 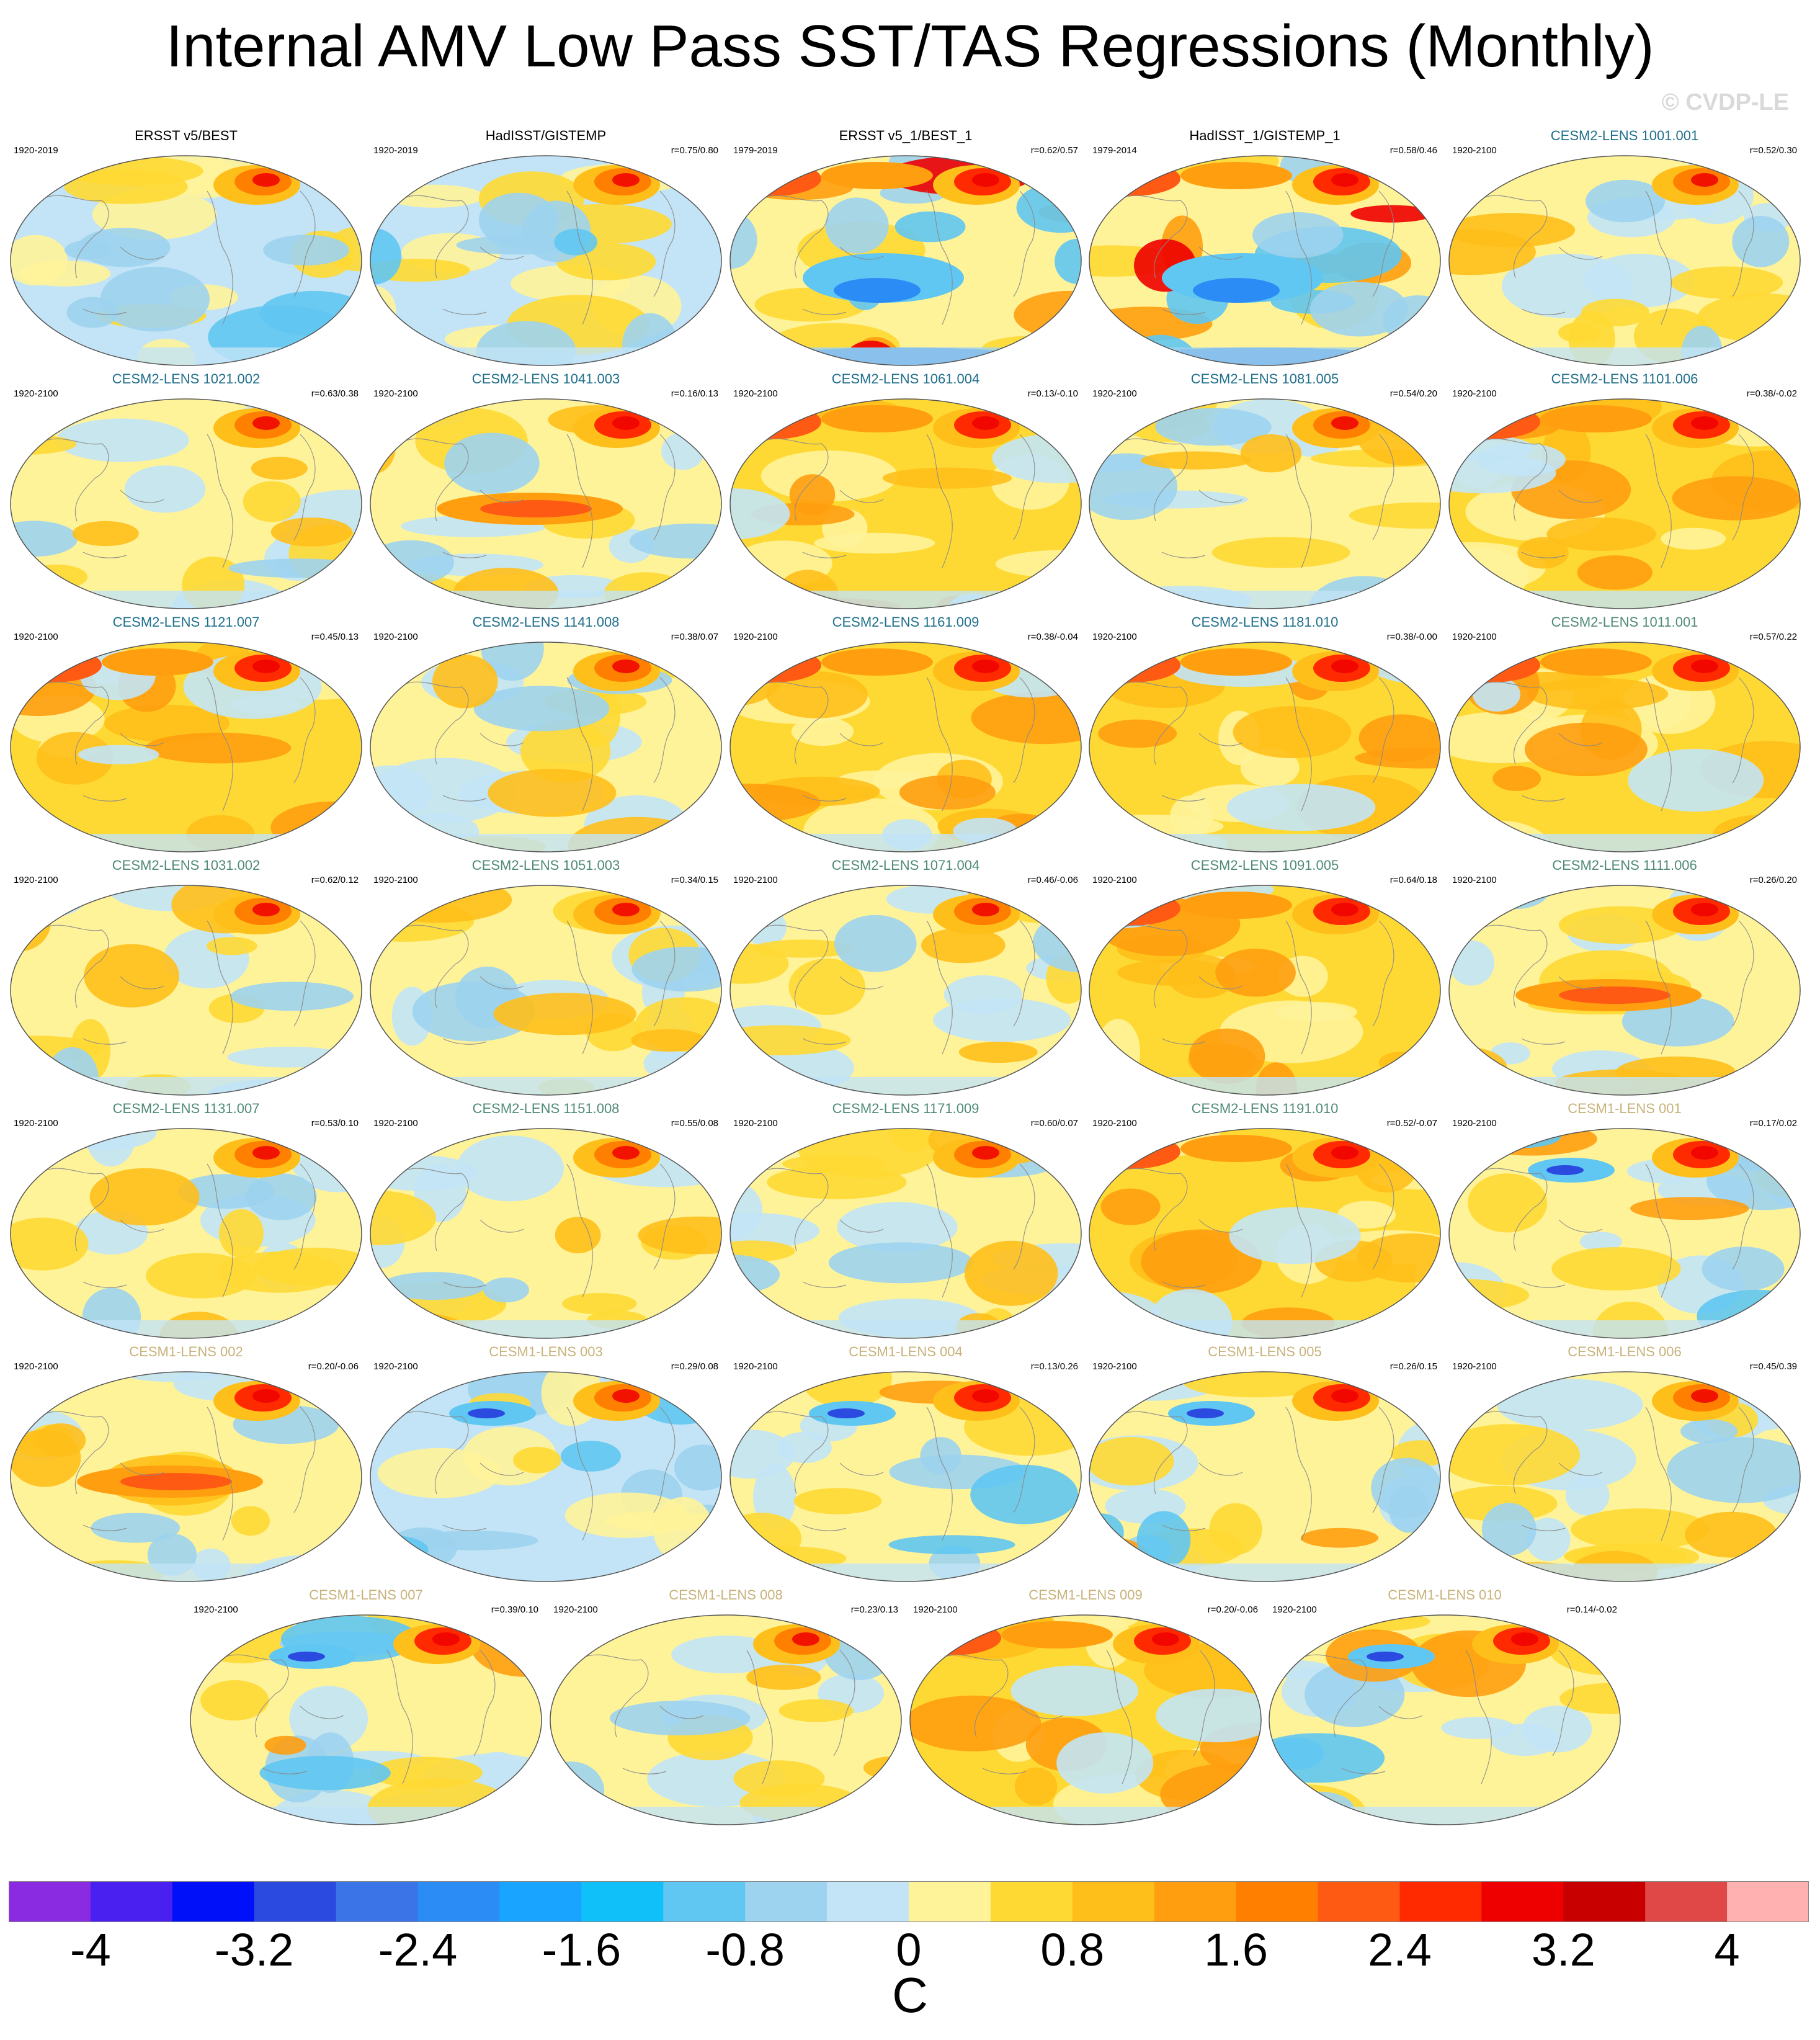 What do you see at coordinates (90, 1949) in the screenshot?
I see `colorbar-tick-label: -4` at bounding box center [90, 1949].